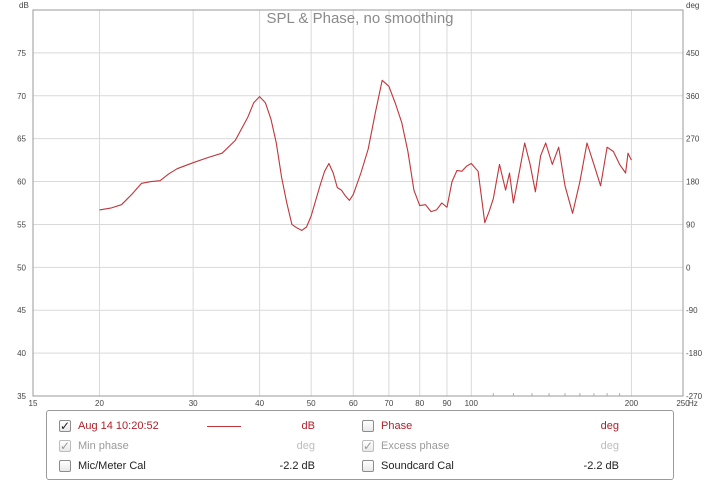  What do you see at coordinates (632, 403) in the screenshot?
I see `x-tick-label: 200` at bounding box center [632, 403].